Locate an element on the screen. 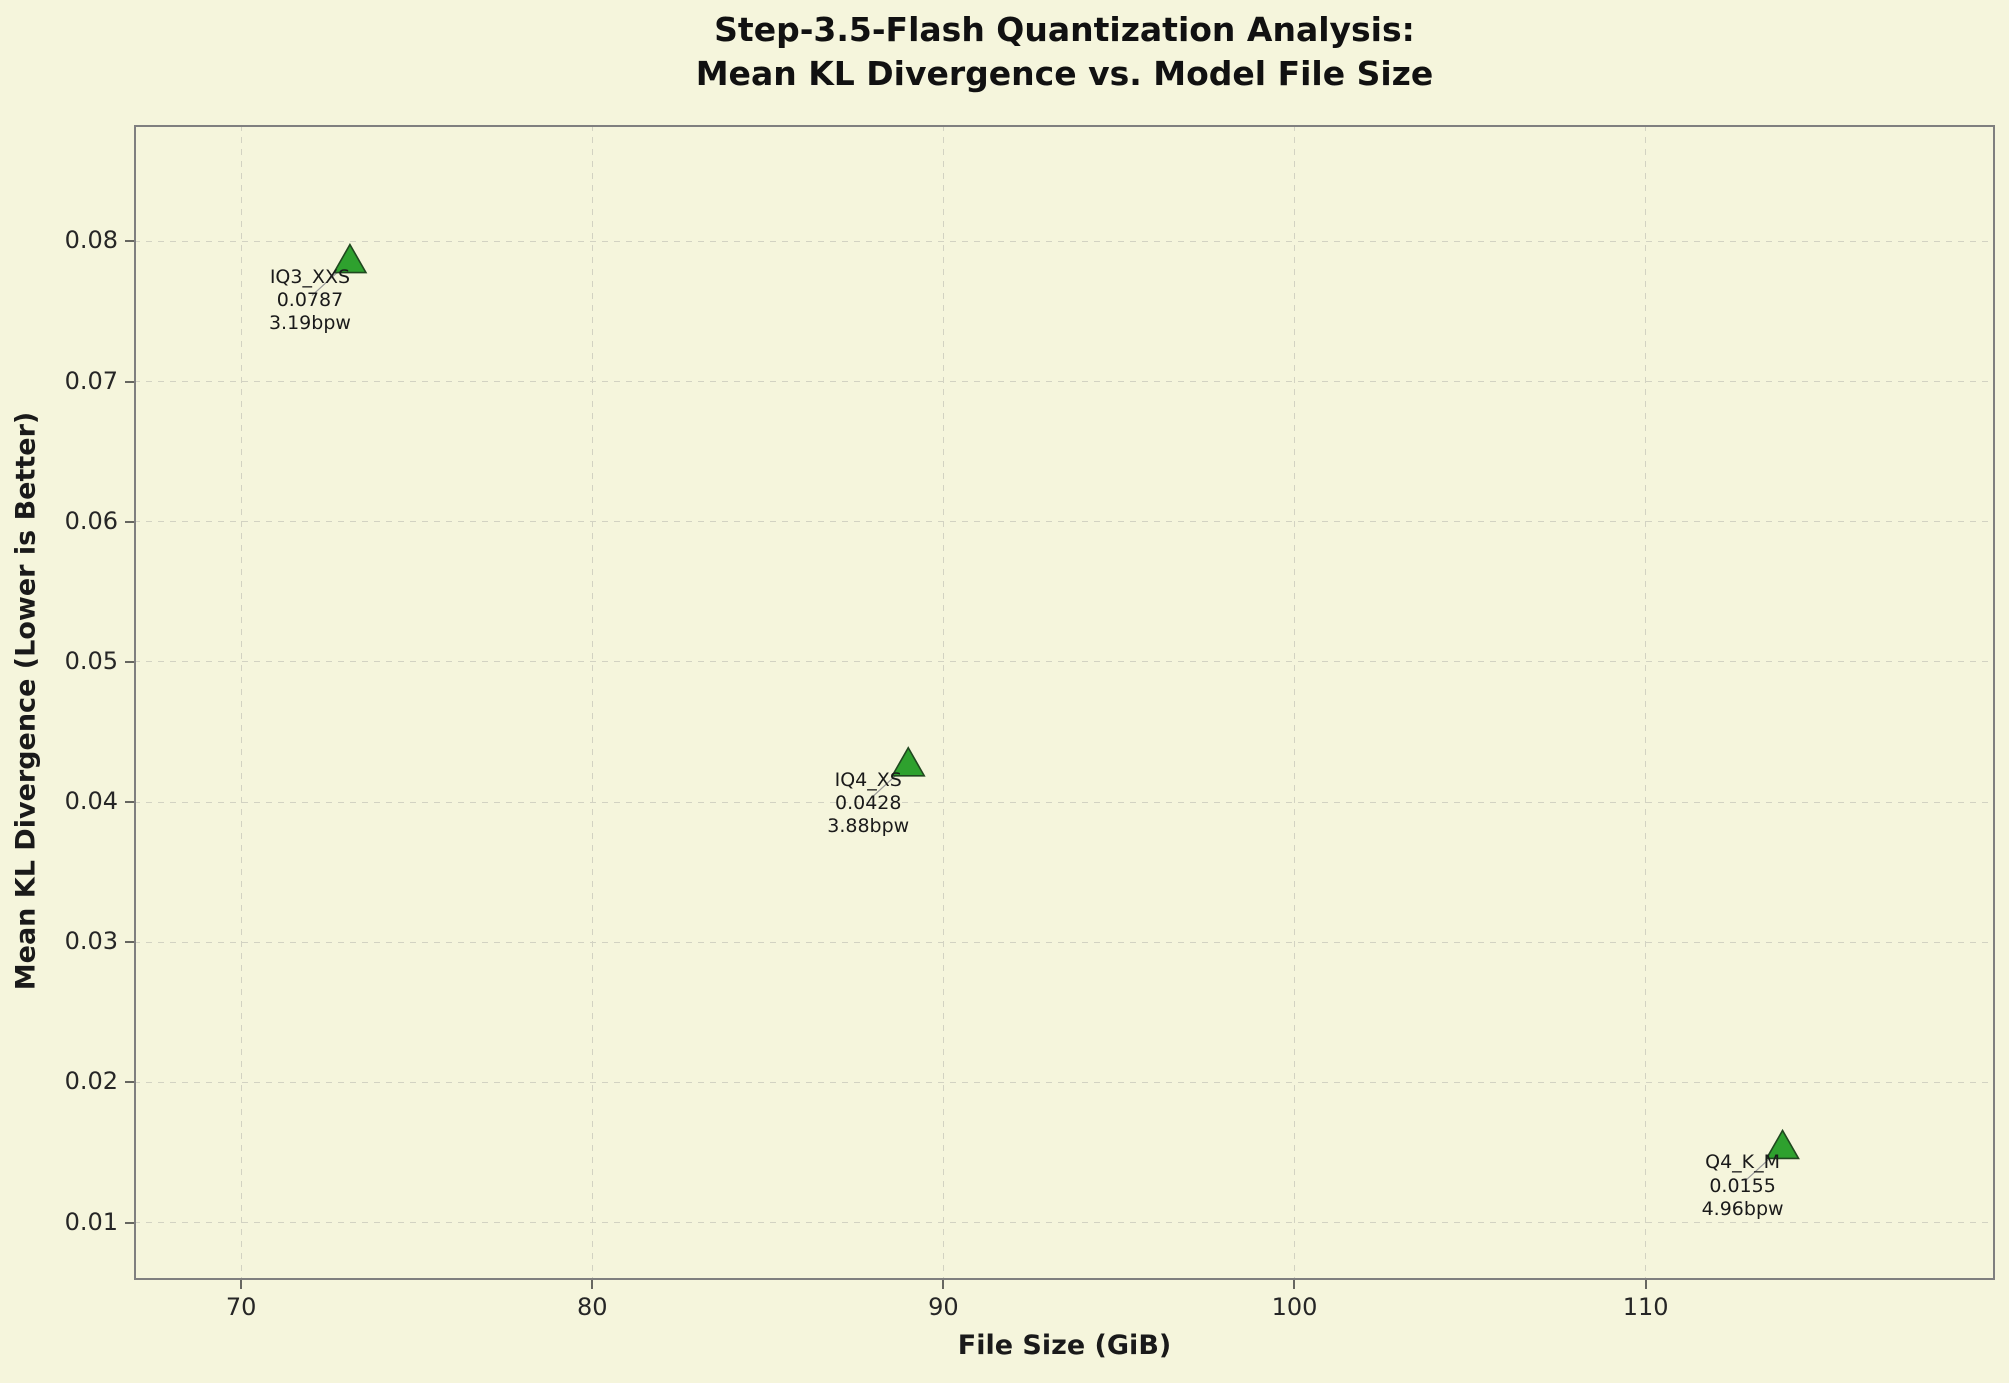 Image resolution: width=2009 pixels, height=1383 pixels. y-tick-label: 0.01 is located at coordinates (91, 1221).